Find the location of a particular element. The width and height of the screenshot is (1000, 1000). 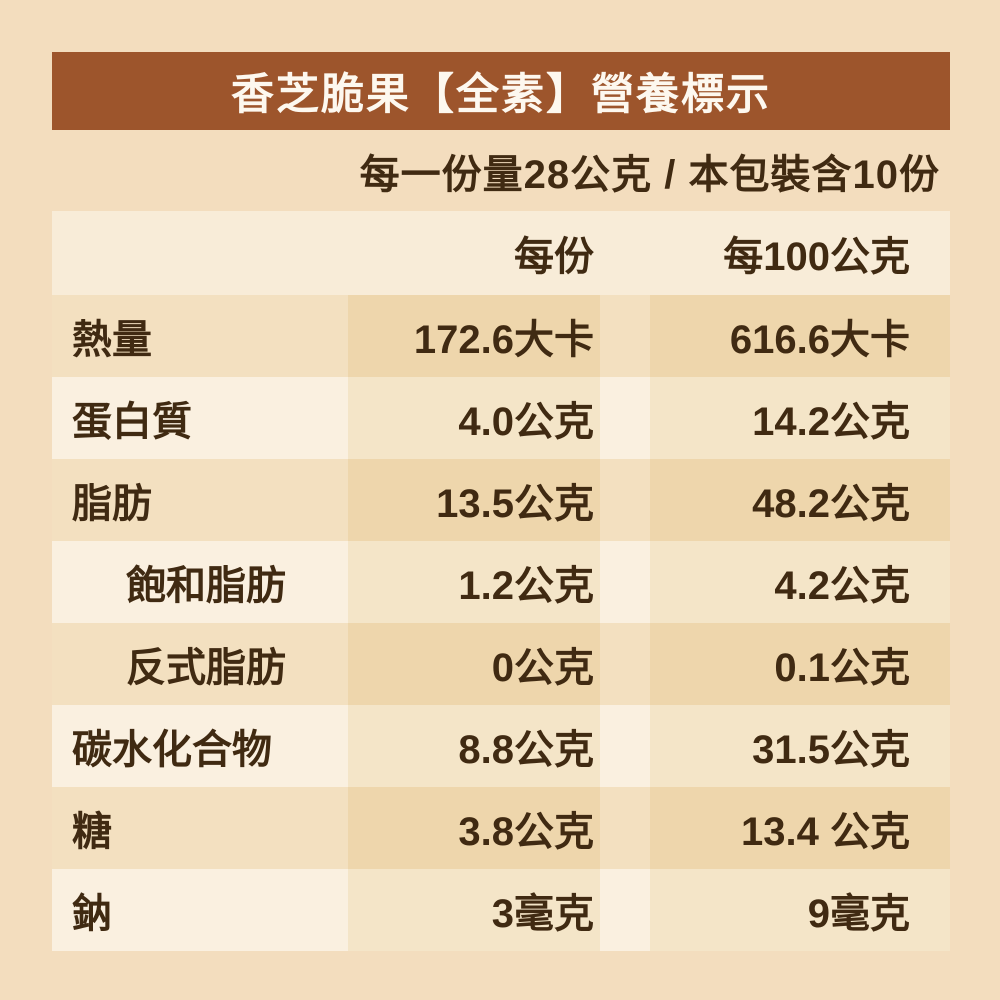

table-row-trans-fat: 反式脂肪 0公克 0.1公克 is located at coordinates (501, 664).